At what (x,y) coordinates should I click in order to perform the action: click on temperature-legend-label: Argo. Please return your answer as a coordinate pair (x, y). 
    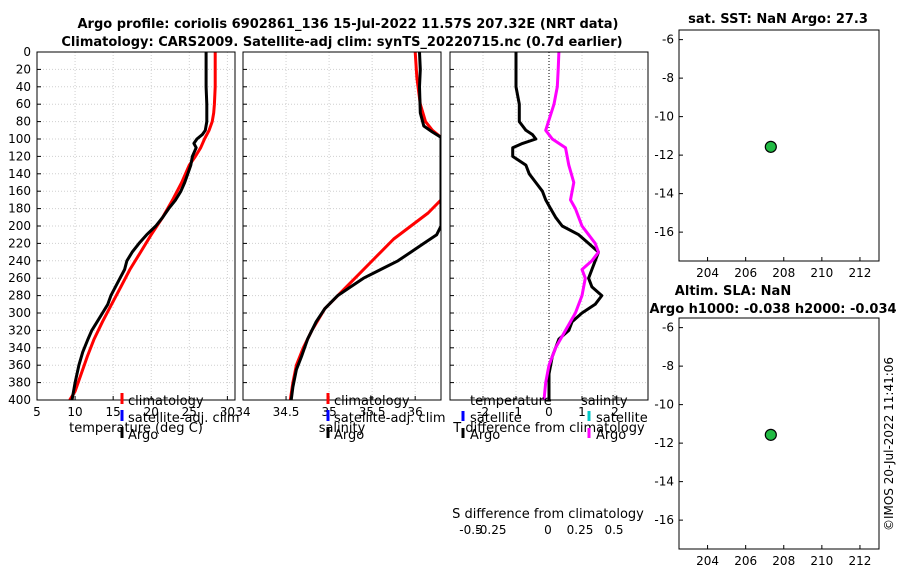
    Looking at the image, I should click on (143, 435).